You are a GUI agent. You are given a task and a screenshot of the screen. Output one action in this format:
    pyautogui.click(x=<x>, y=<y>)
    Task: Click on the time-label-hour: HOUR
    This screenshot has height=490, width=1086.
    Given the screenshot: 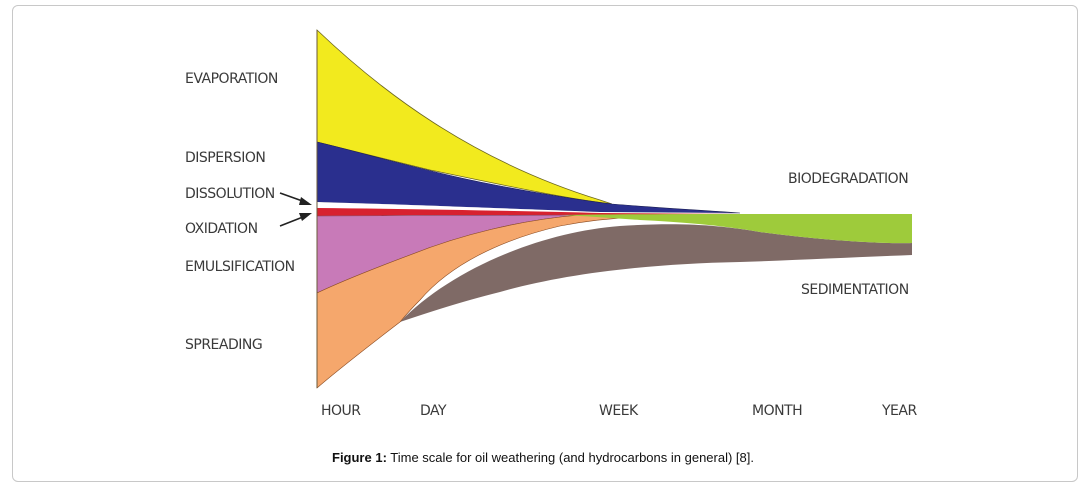 What is the action you would take?
    pyautogui.click(x=341, y=411)
    